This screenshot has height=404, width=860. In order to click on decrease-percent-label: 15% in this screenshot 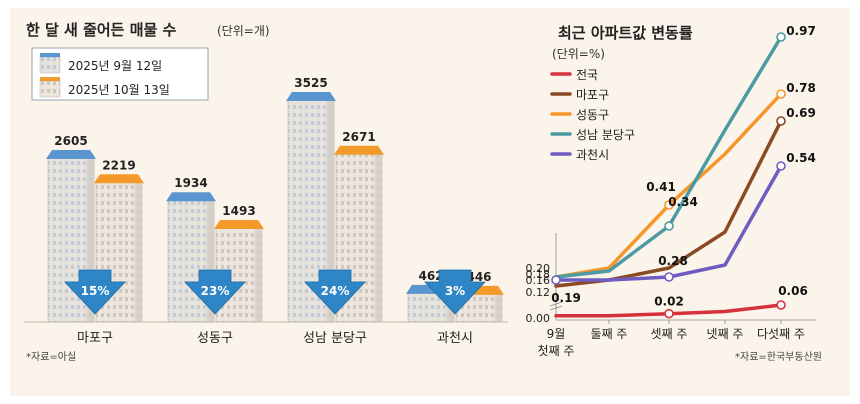, I will do `click(95, 291)`.